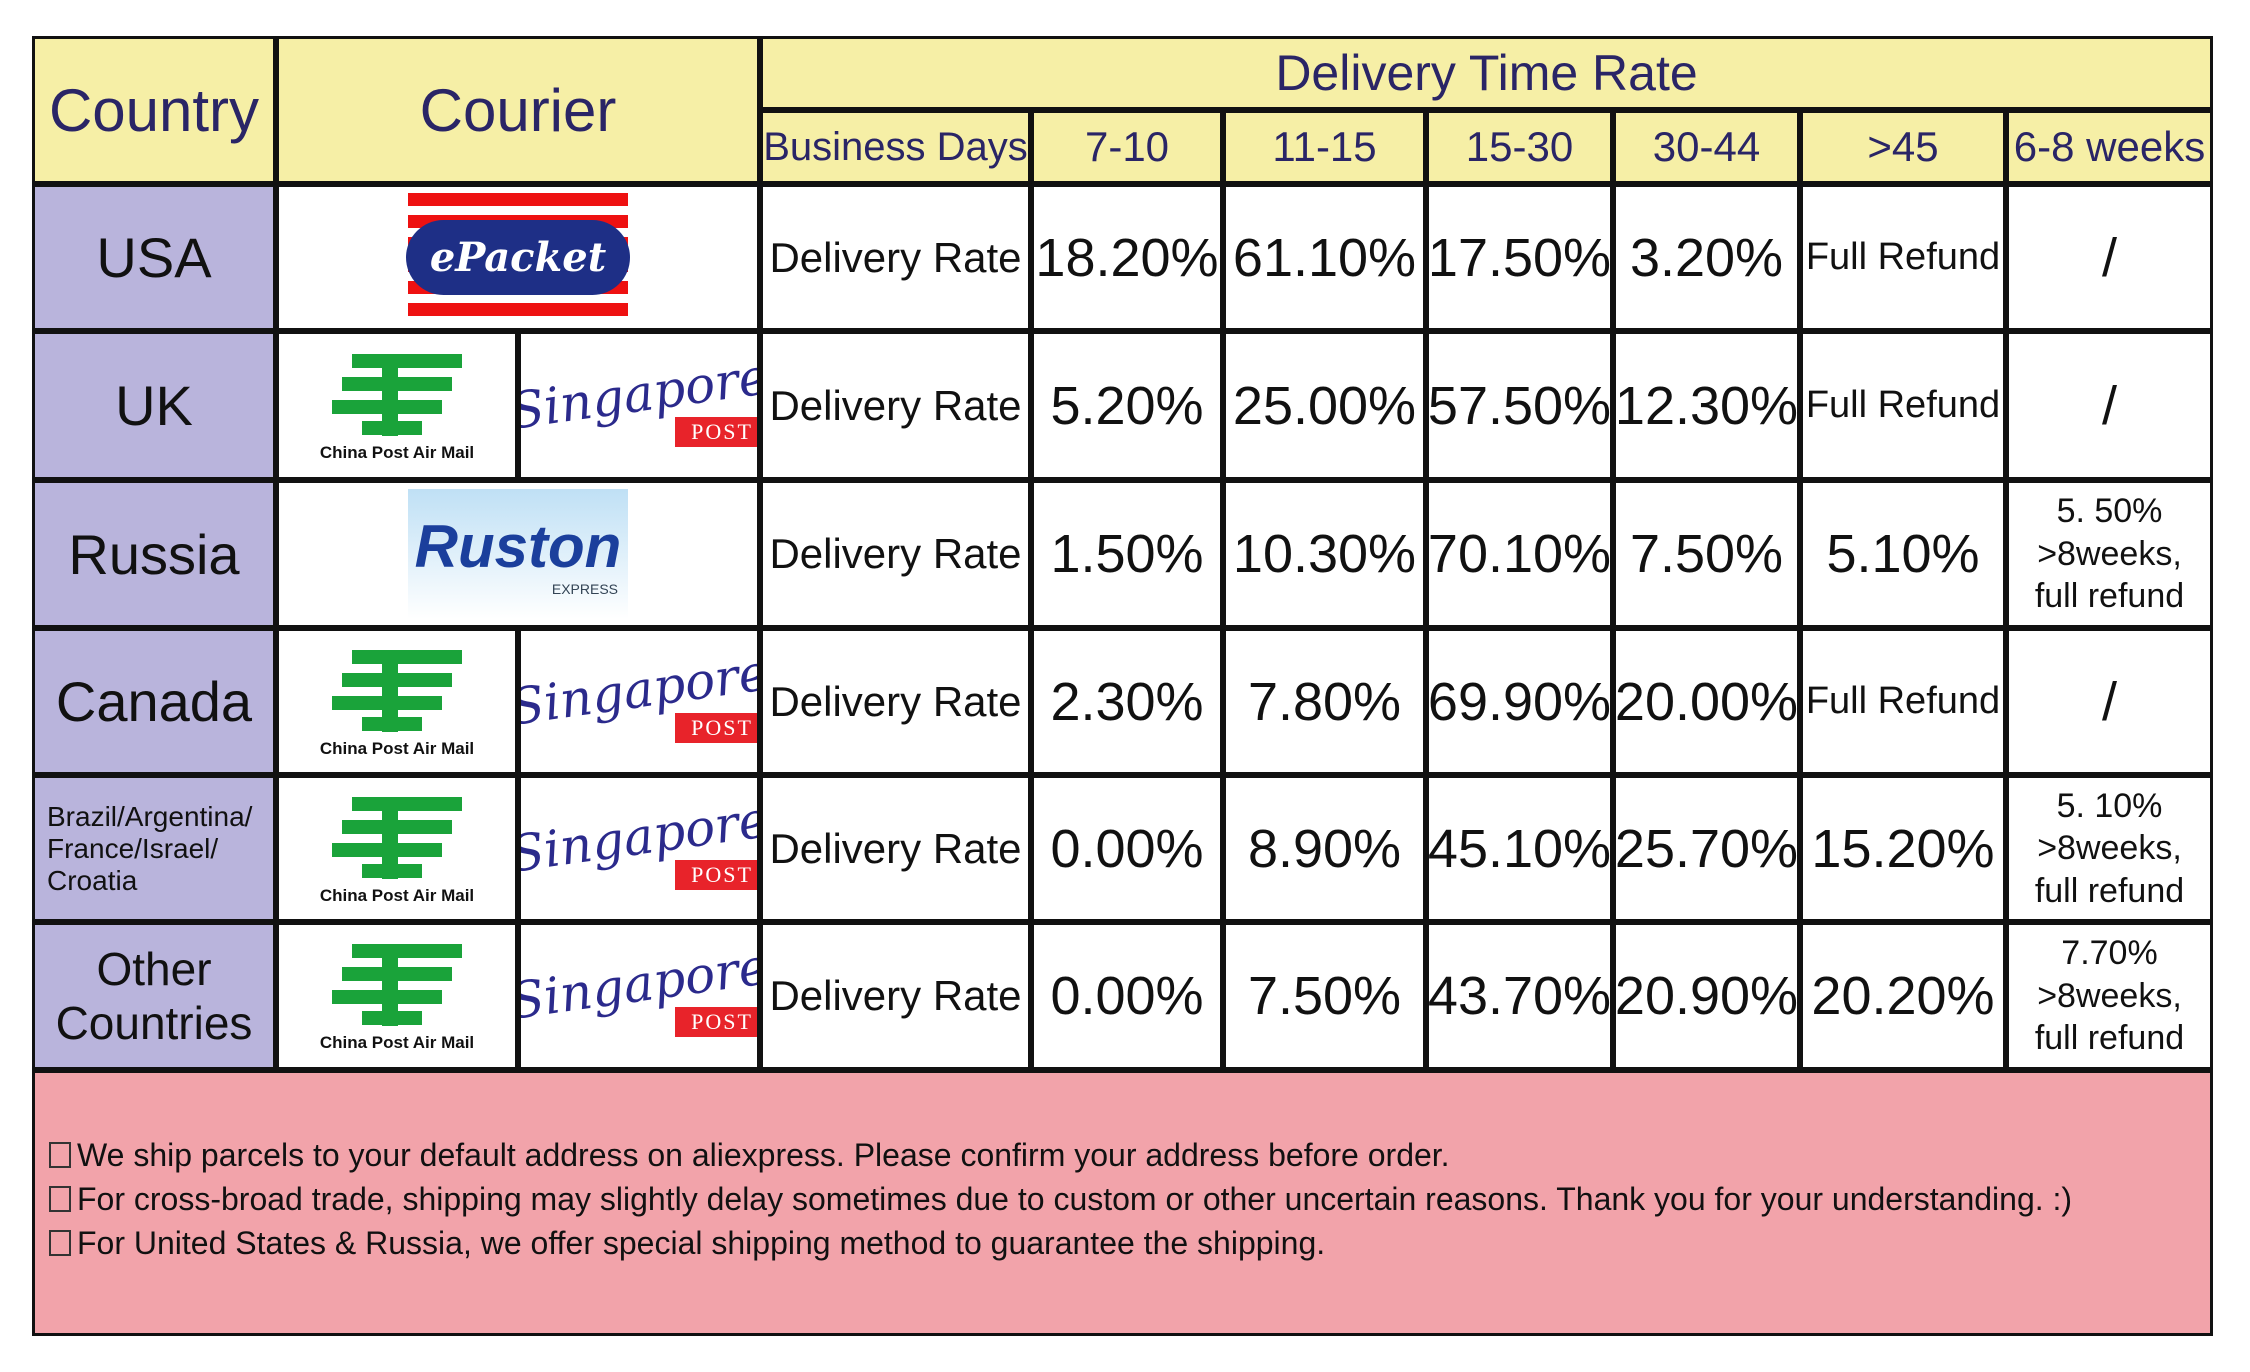 The width and height of the screenshot is (2250, 1372). What do you see at coordinates (895, 147) in the screenshot?
I see `column-header: Business Days` at bounding box center [895, 147].